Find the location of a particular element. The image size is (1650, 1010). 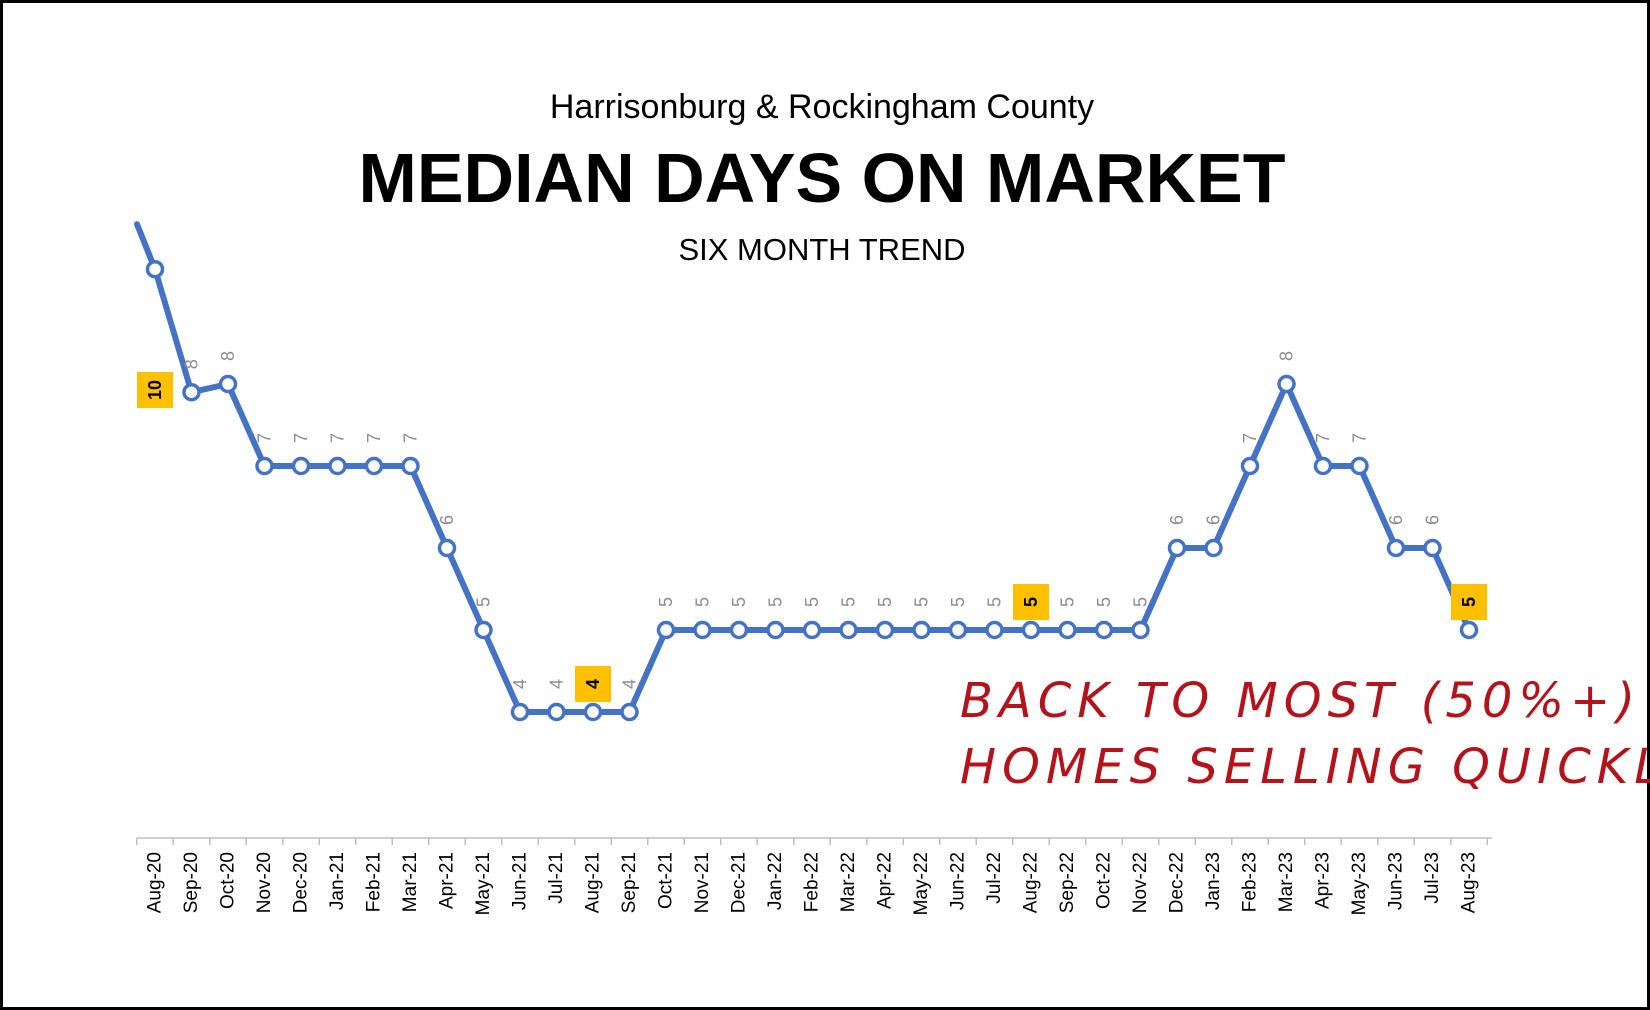

data-label-jun-21: 4 is located at coordinates (520, 684).